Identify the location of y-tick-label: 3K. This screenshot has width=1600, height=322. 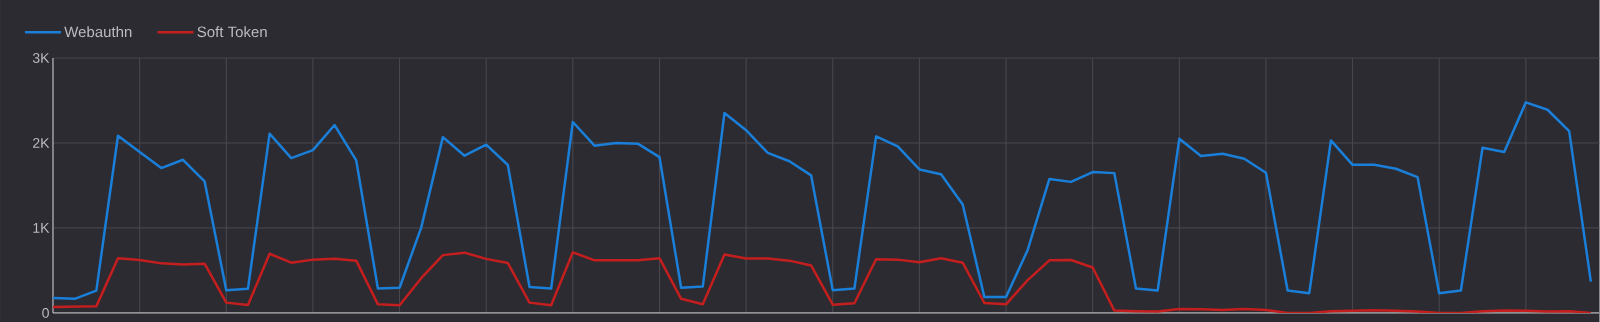
(41, 58).